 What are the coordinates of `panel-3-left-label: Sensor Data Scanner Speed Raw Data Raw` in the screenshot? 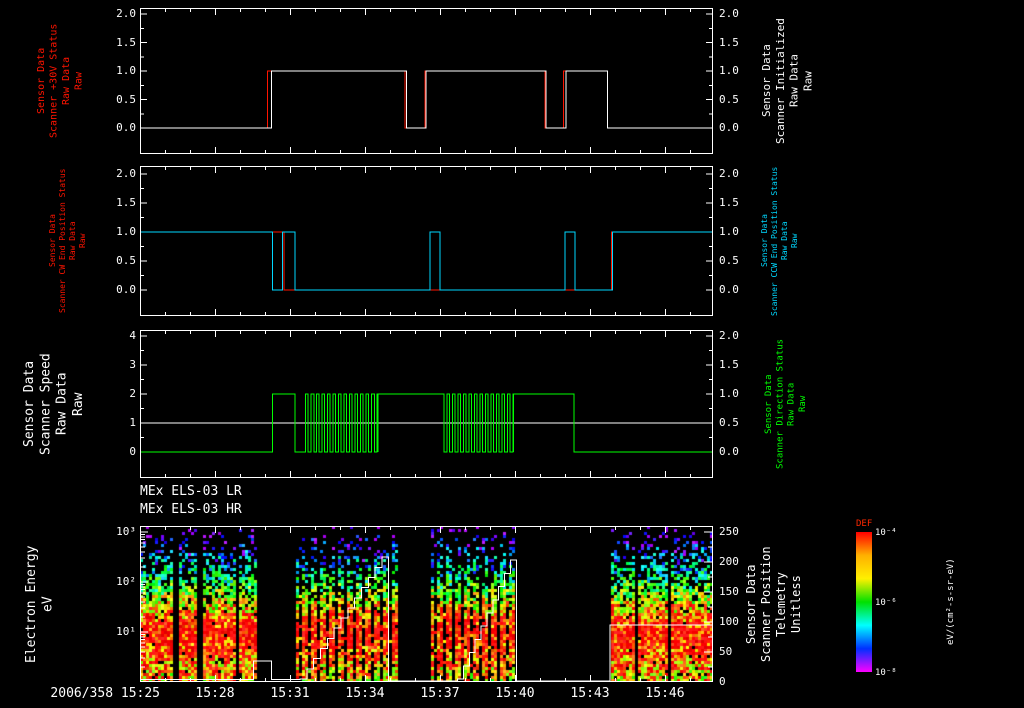 It's located at (54, 404).